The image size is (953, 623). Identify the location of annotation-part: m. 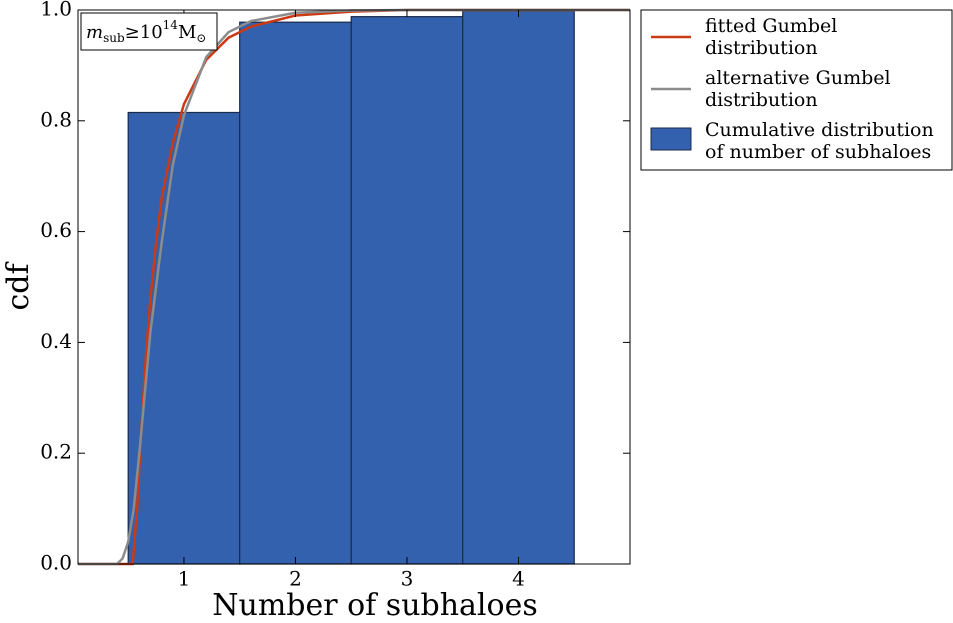
(94, 32).